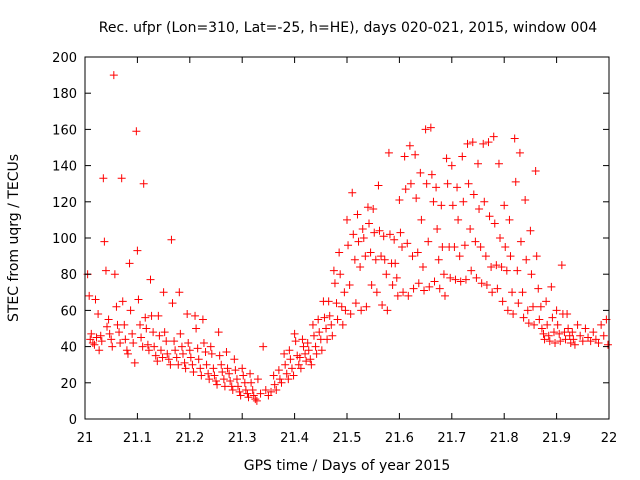  What do you see at coordinates (137, 438) in the screenshot?
I see `x-tick-label: 21.1` at bounding box center [137, 438].